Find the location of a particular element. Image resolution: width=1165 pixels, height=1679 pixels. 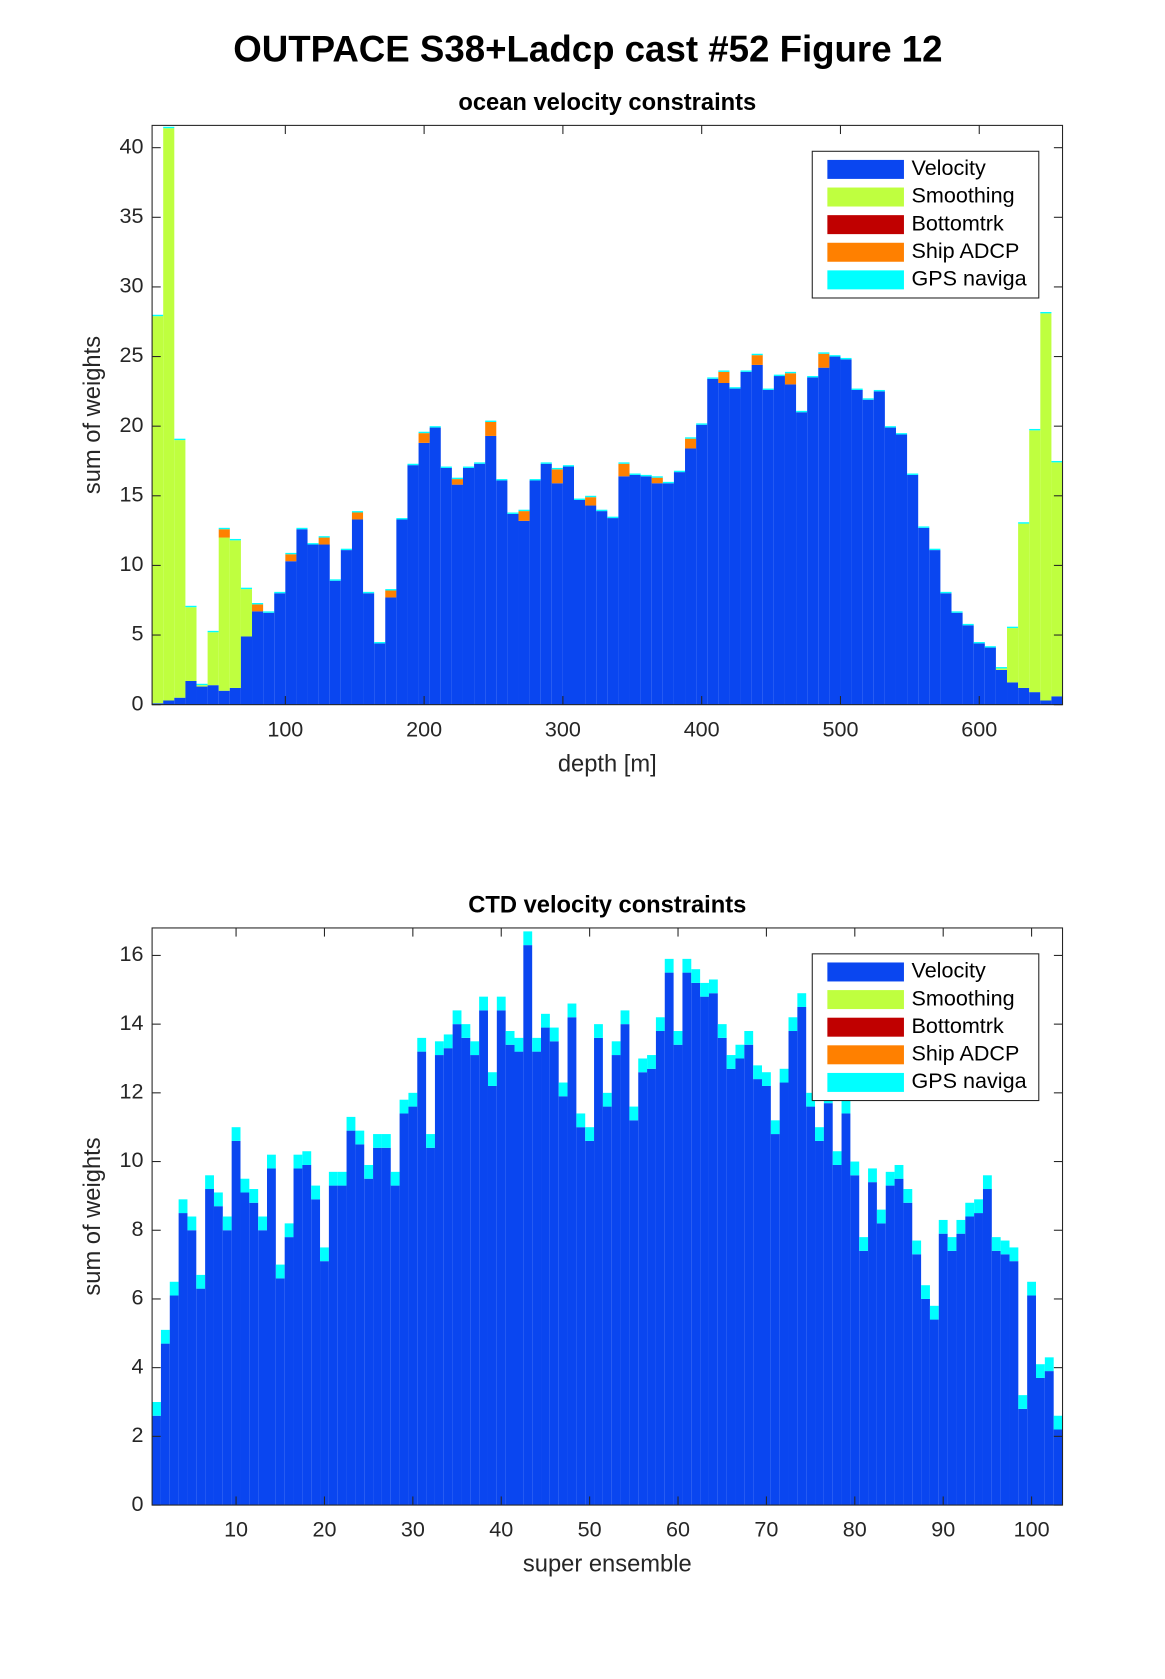

x-tick-label: 50 is located at coordinates (590, 1529).